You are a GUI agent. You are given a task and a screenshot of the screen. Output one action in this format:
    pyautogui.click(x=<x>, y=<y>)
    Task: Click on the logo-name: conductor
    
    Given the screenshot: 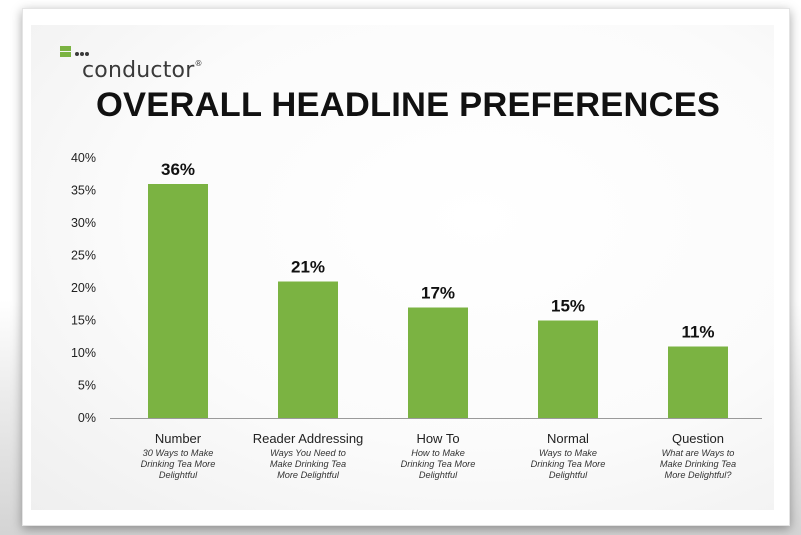 What is the action you would take?
    pyautogui.click(x=138, y=70)
    